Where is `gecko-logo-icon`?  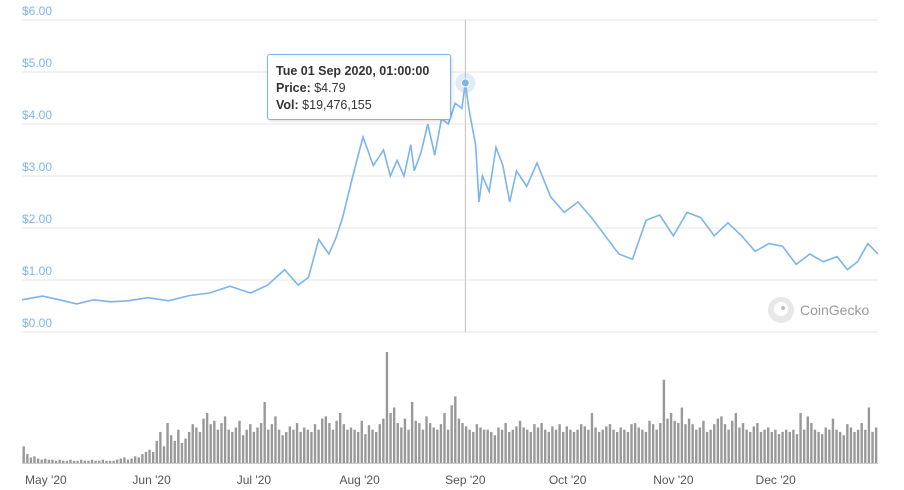 gecko-logo-icon is located at coordinates (781, 310).